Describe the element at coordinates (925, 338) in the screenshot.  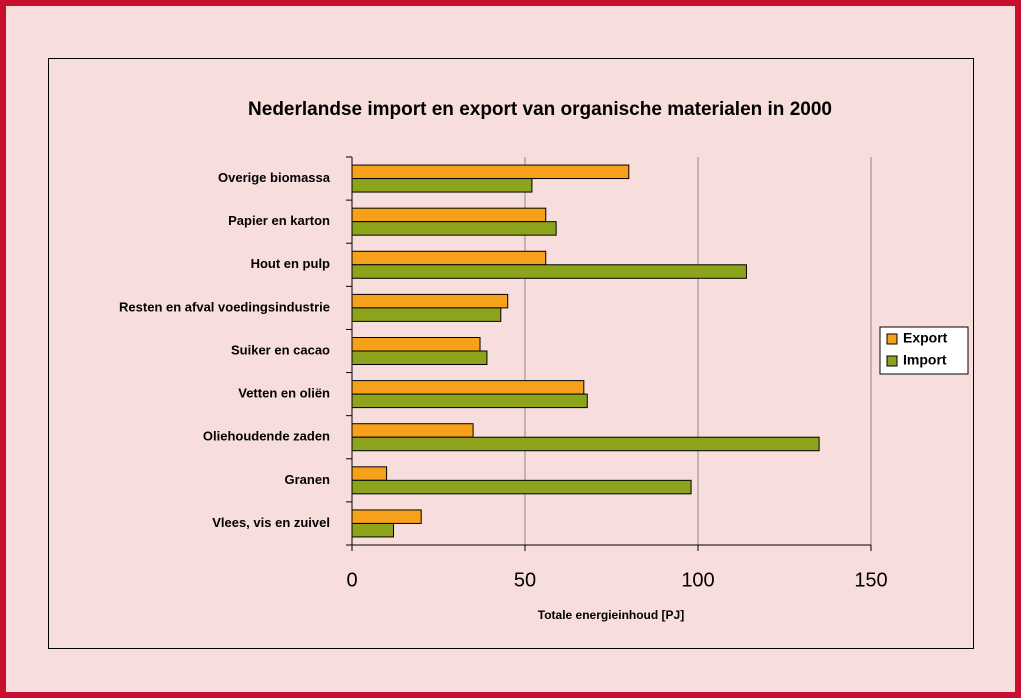
I see `legend-label: Export` at that location.